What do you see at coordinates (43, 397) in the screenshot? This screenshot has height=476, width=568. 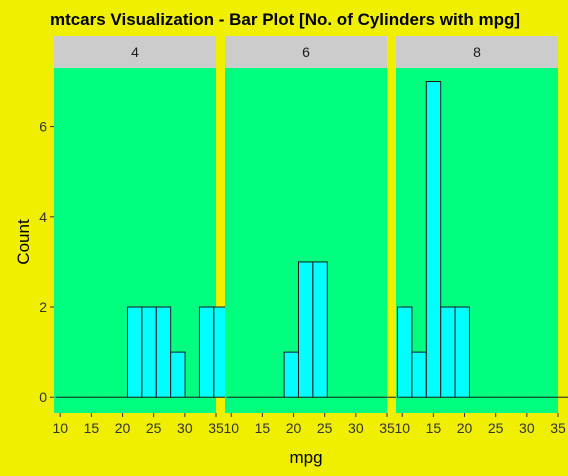 I see `y-tick-label: 0` at bounding box center [43, 397].